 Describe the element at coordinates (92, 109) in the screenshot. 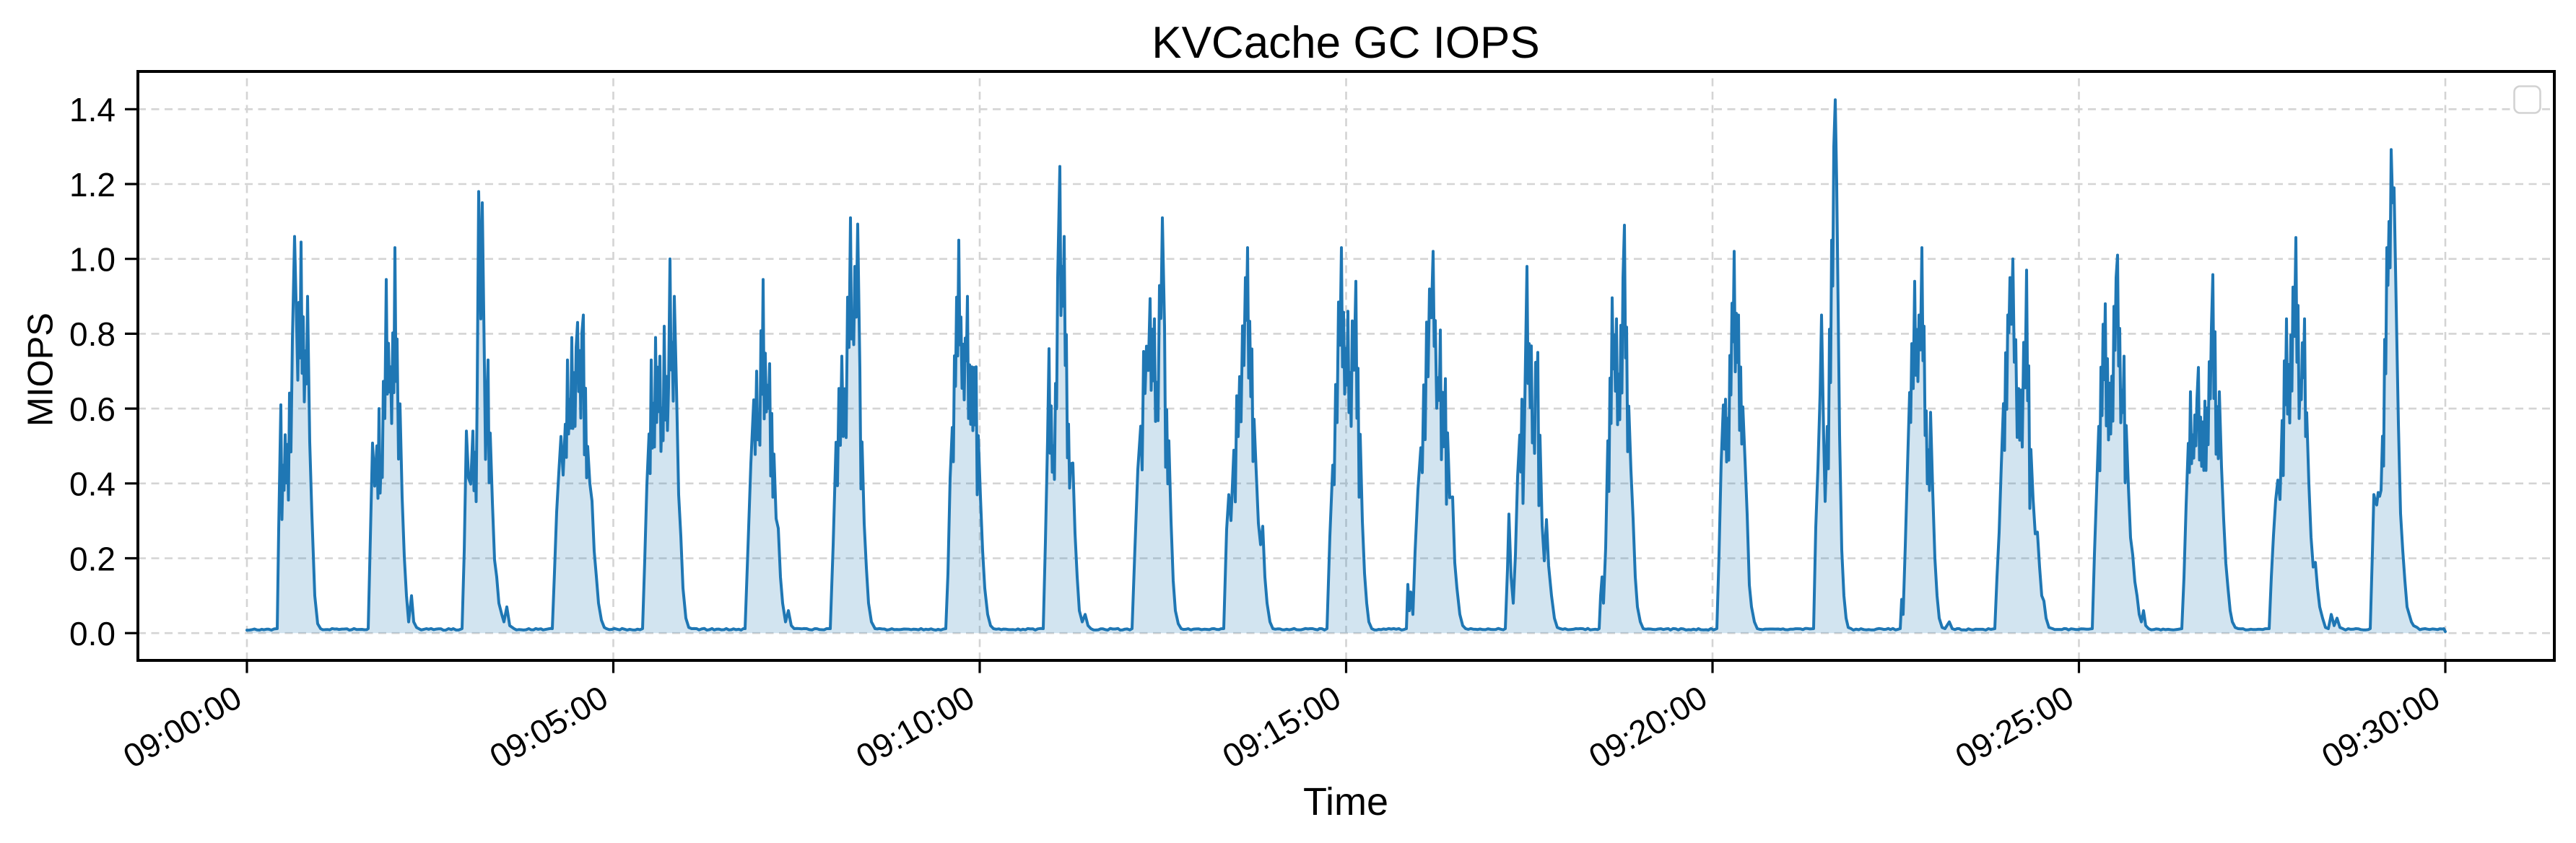

I see `svg-text: 1.4` at that location.